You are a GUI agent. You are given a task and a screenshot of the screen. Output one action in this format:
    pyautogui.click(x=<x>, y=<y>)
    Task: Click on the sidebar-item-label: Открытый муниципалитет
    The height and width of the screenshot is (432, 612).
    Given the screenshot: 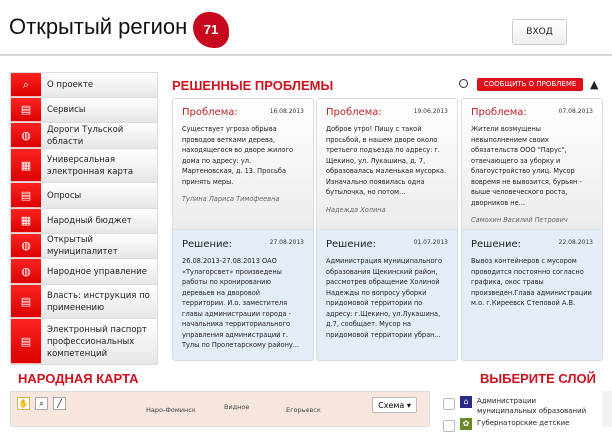 What is the action you would take?
    pyautogui.click(x=82, y=246)
    